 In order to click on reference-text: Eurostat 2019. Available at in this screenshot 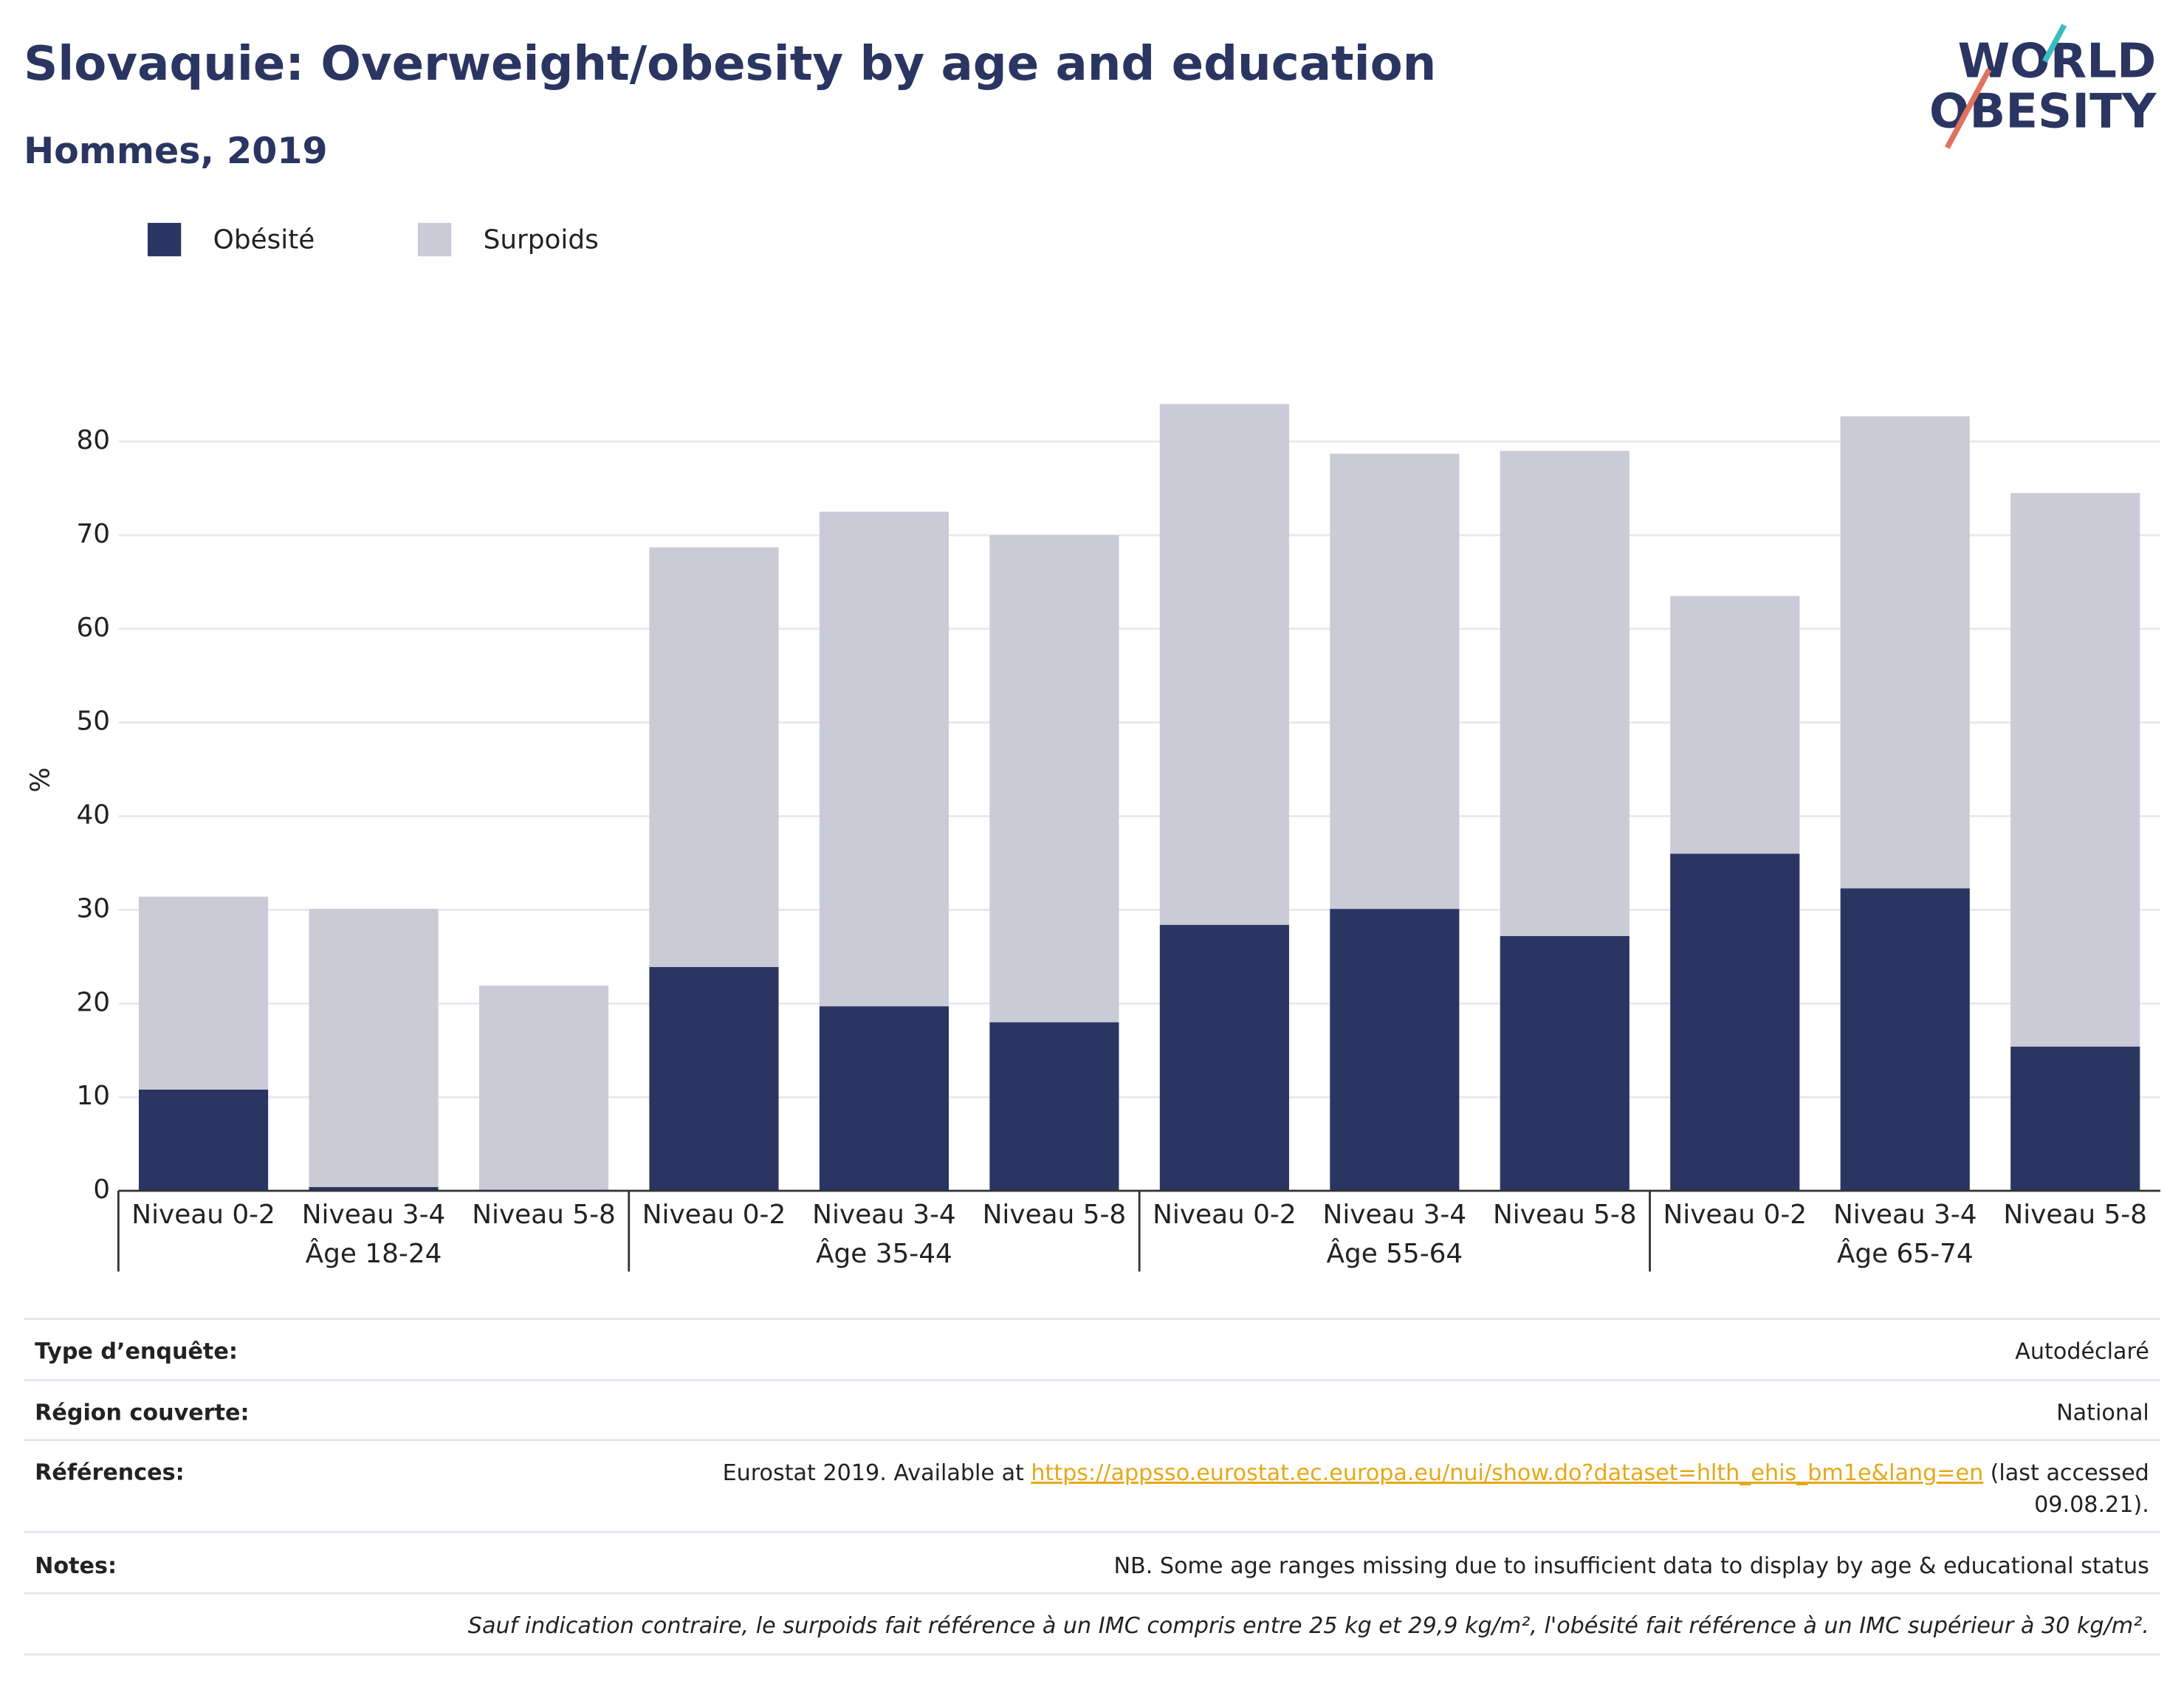, I will do `click(873, 1472)`.